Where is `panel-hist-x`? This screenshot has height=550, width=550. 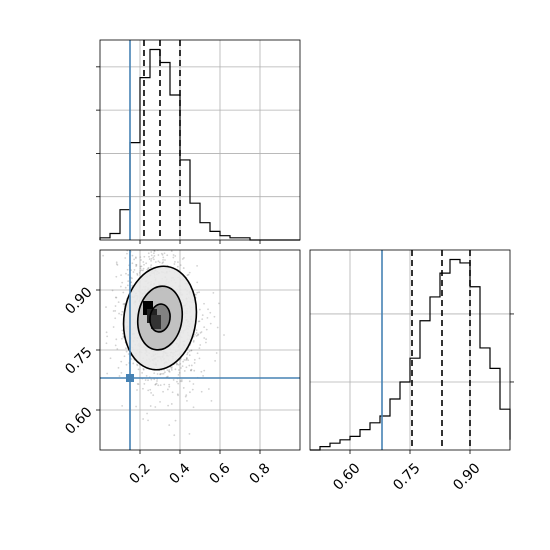
panel-hist-x is located at coordinates (198, 141).